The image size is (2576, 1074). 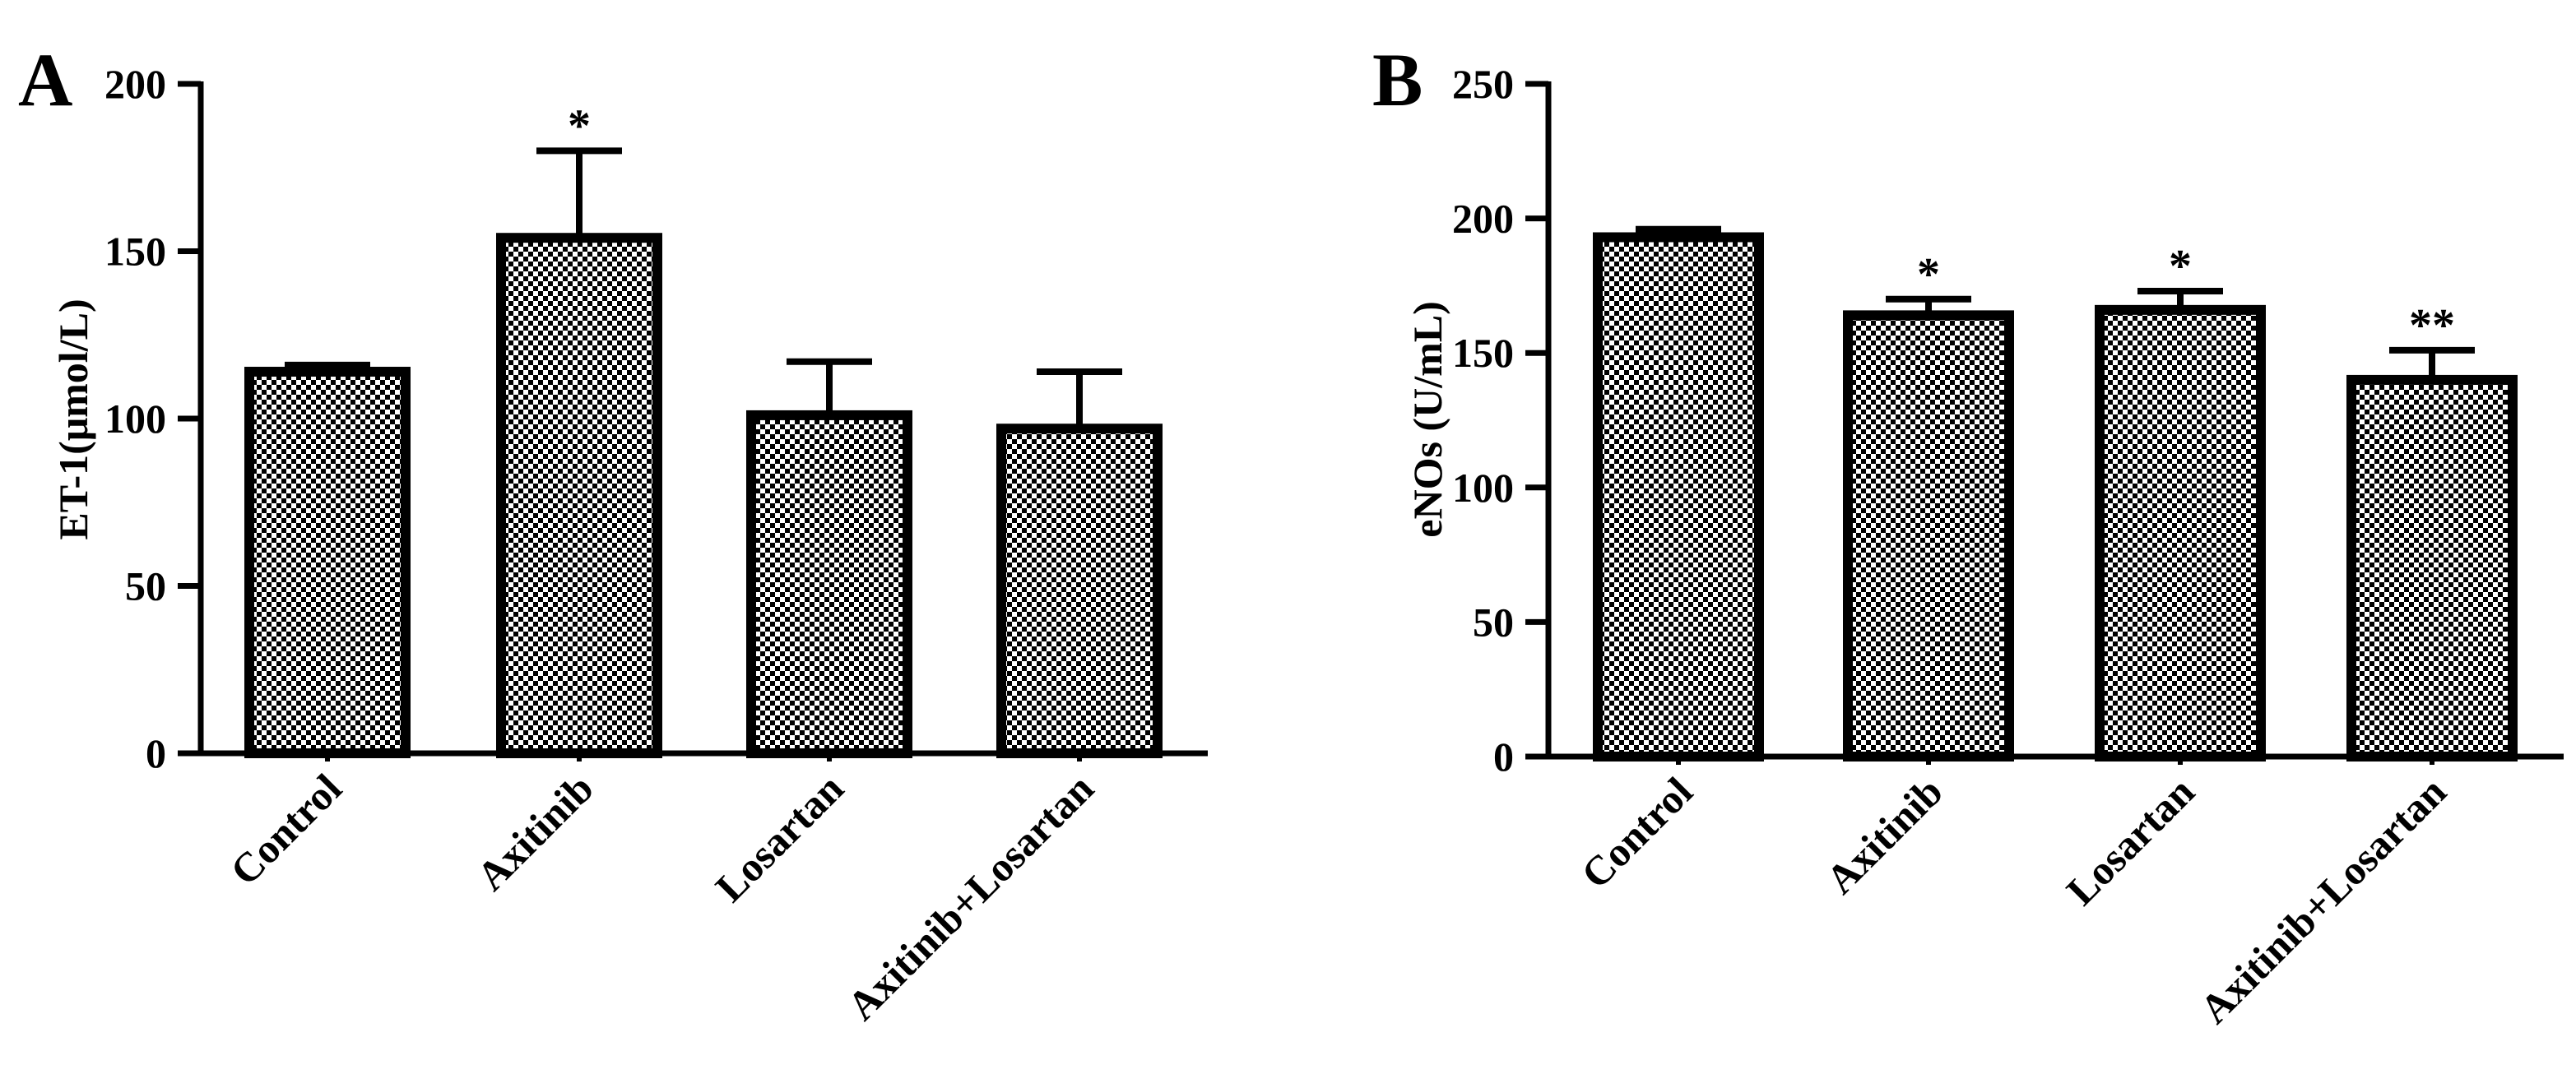 I want to click on y-axis-label-a: ET-1(μmol/L), so click(x=73, y=419).